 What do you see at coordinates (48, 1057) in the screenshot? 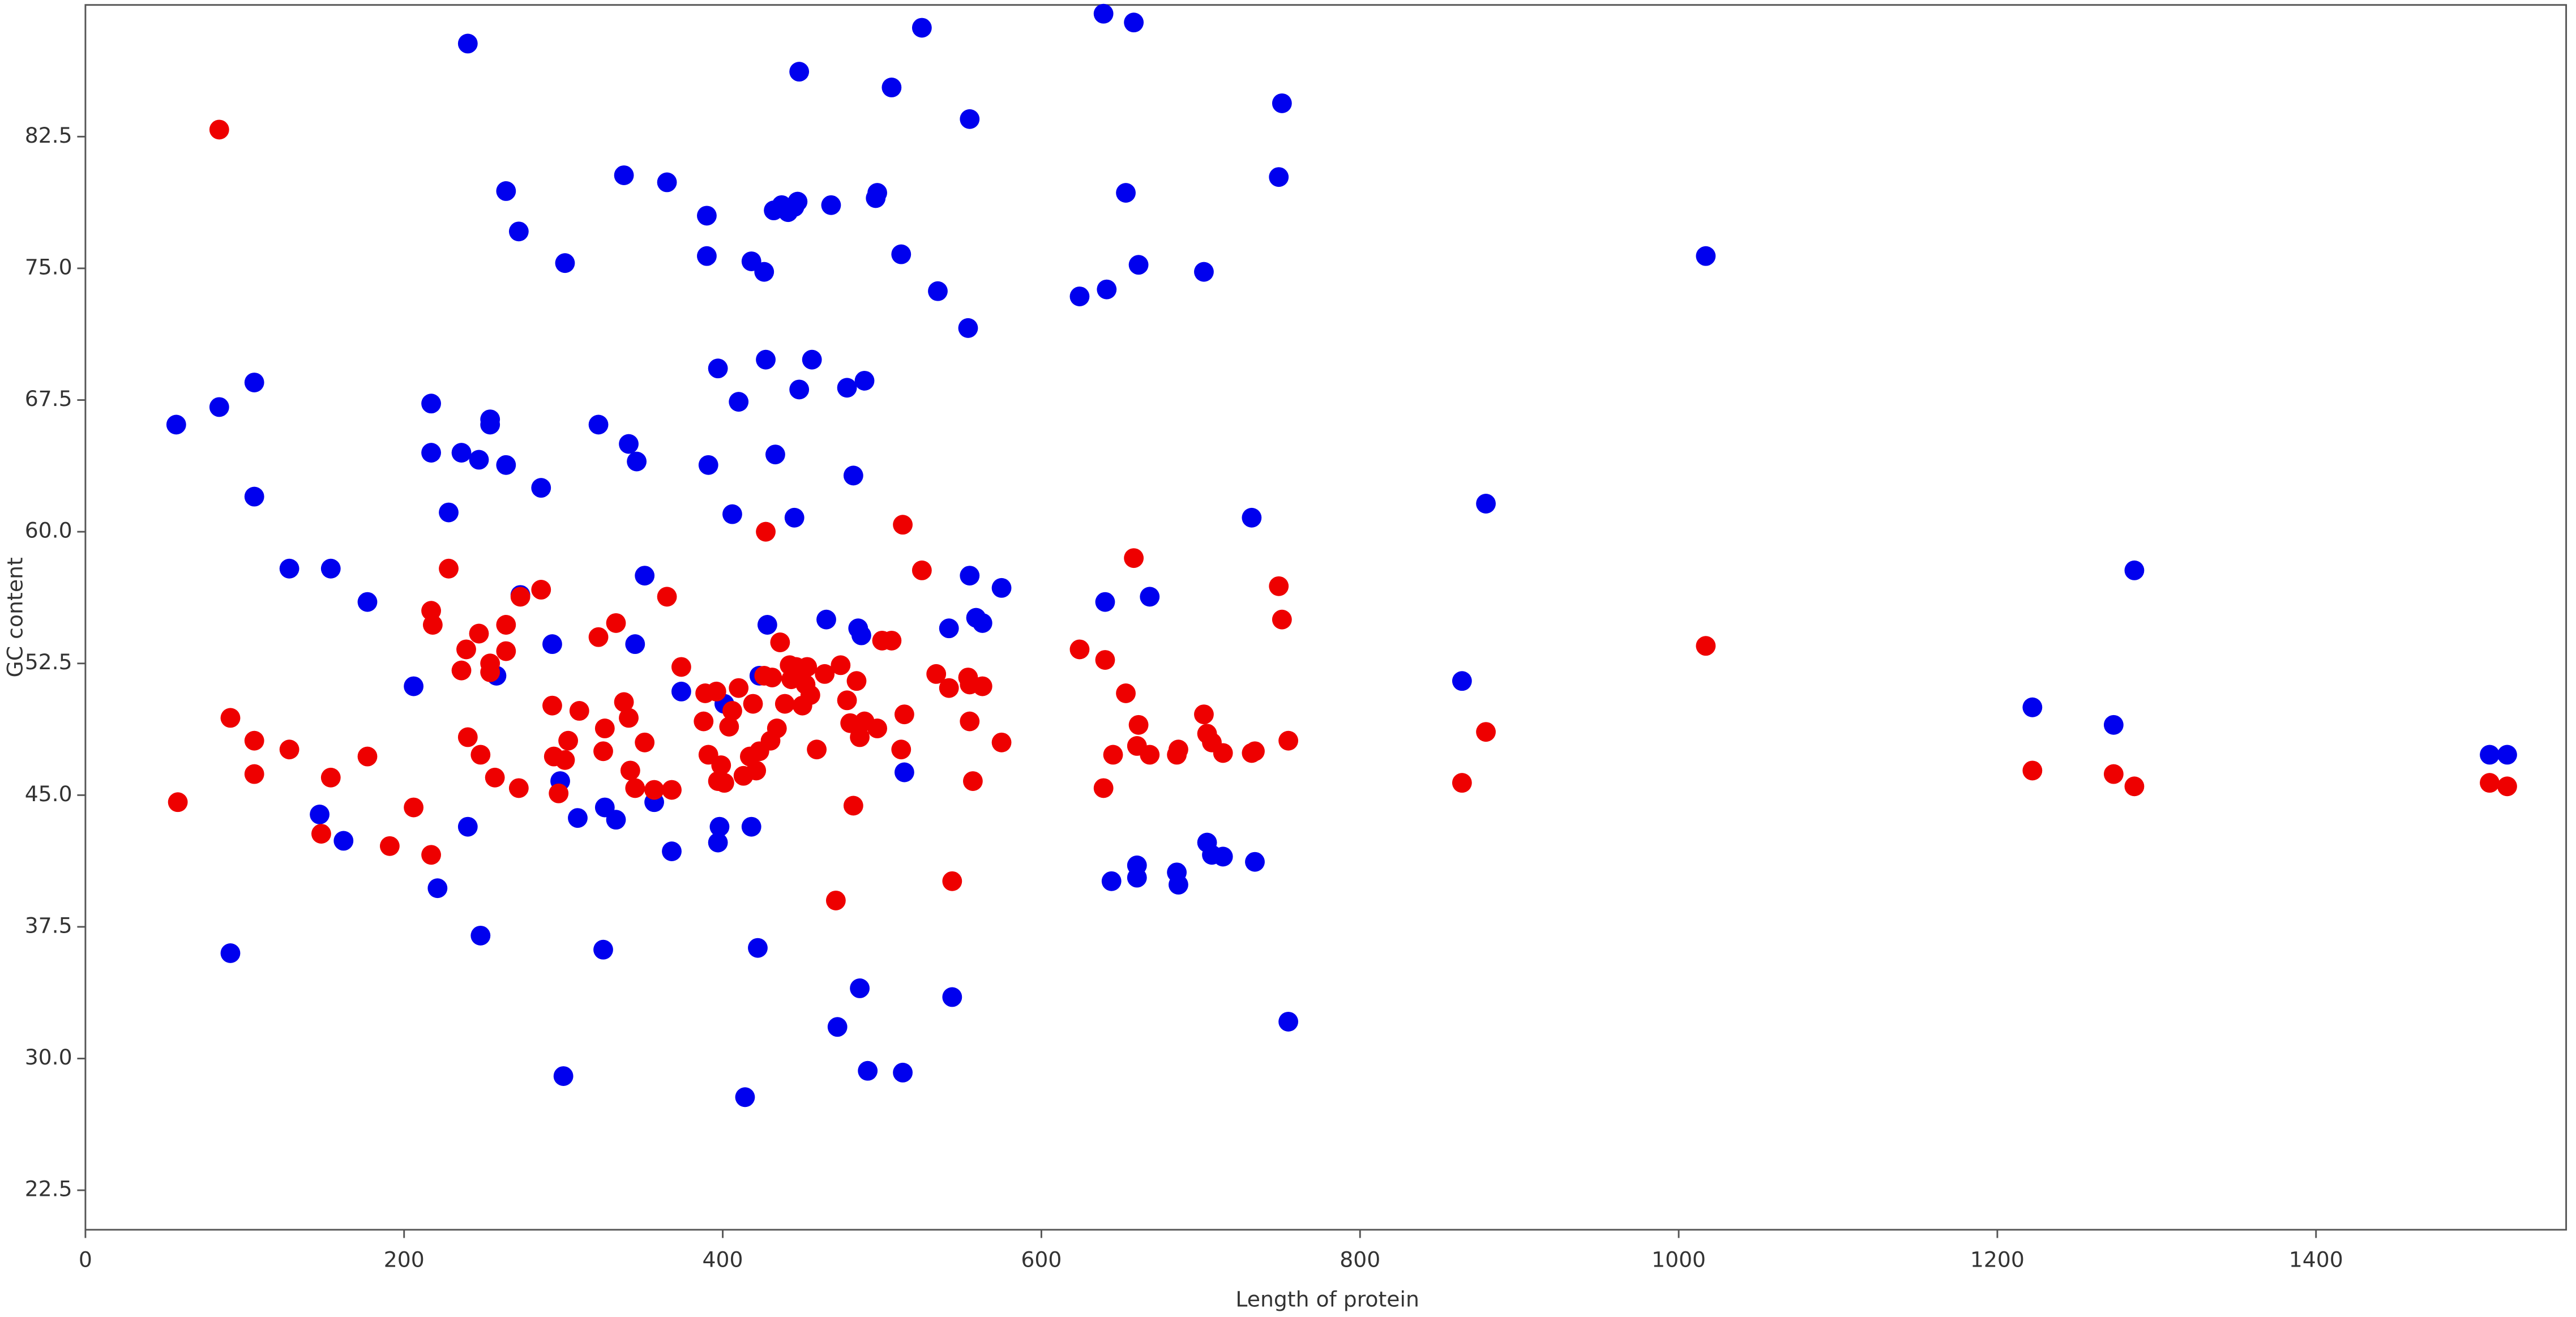
I see `y-tick-label: 30.0` at bounding box center [48, 1057].